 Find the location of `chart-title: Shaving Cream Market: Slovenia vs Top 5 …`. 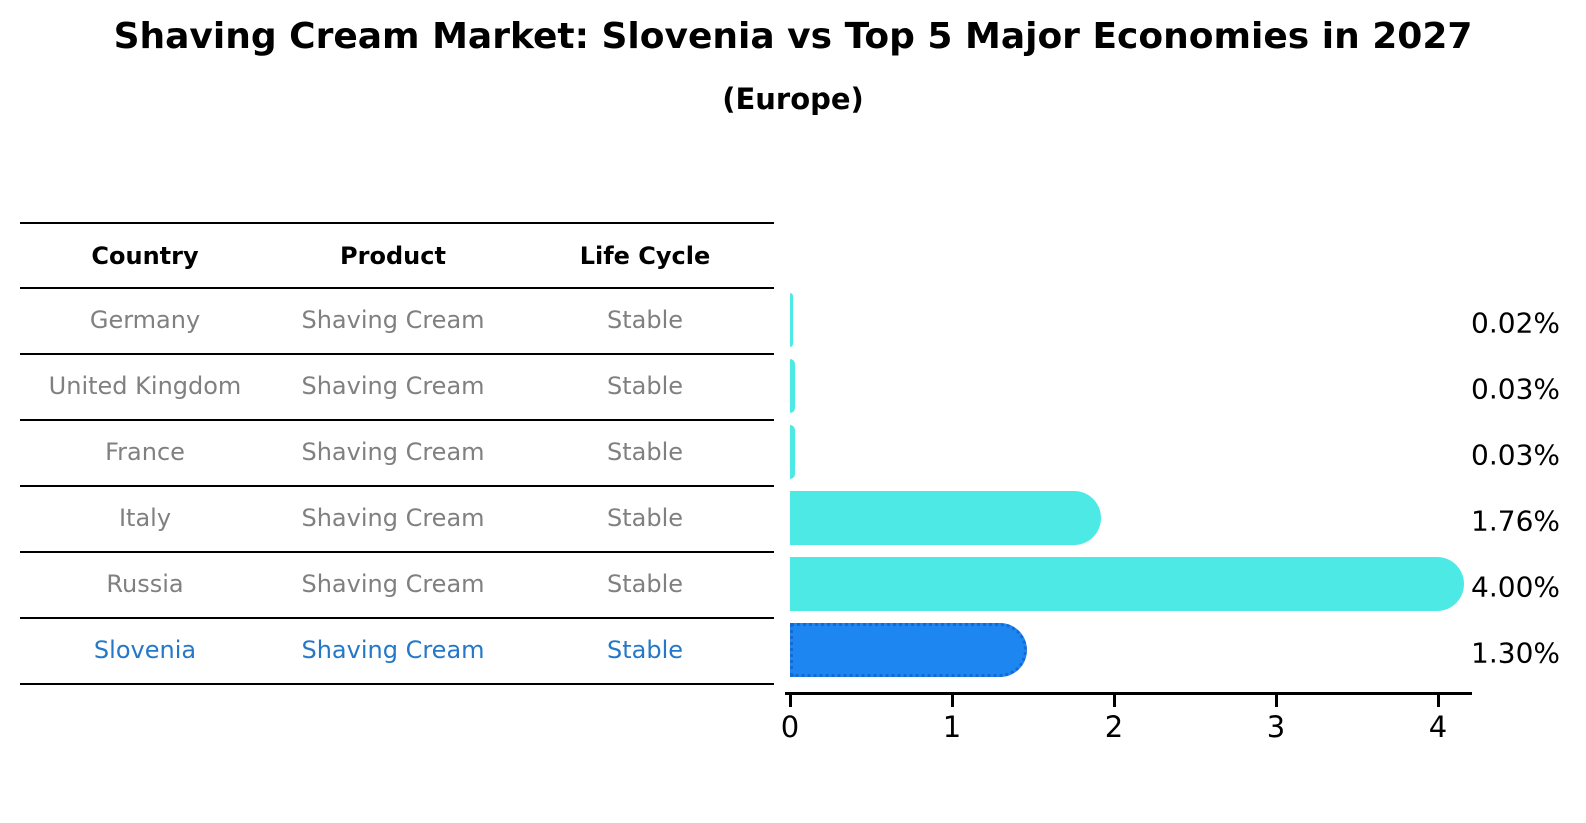

chart-title: Shaving Cream Market: Slovenia vs Top 5 … is located at coordinates (793, 36).